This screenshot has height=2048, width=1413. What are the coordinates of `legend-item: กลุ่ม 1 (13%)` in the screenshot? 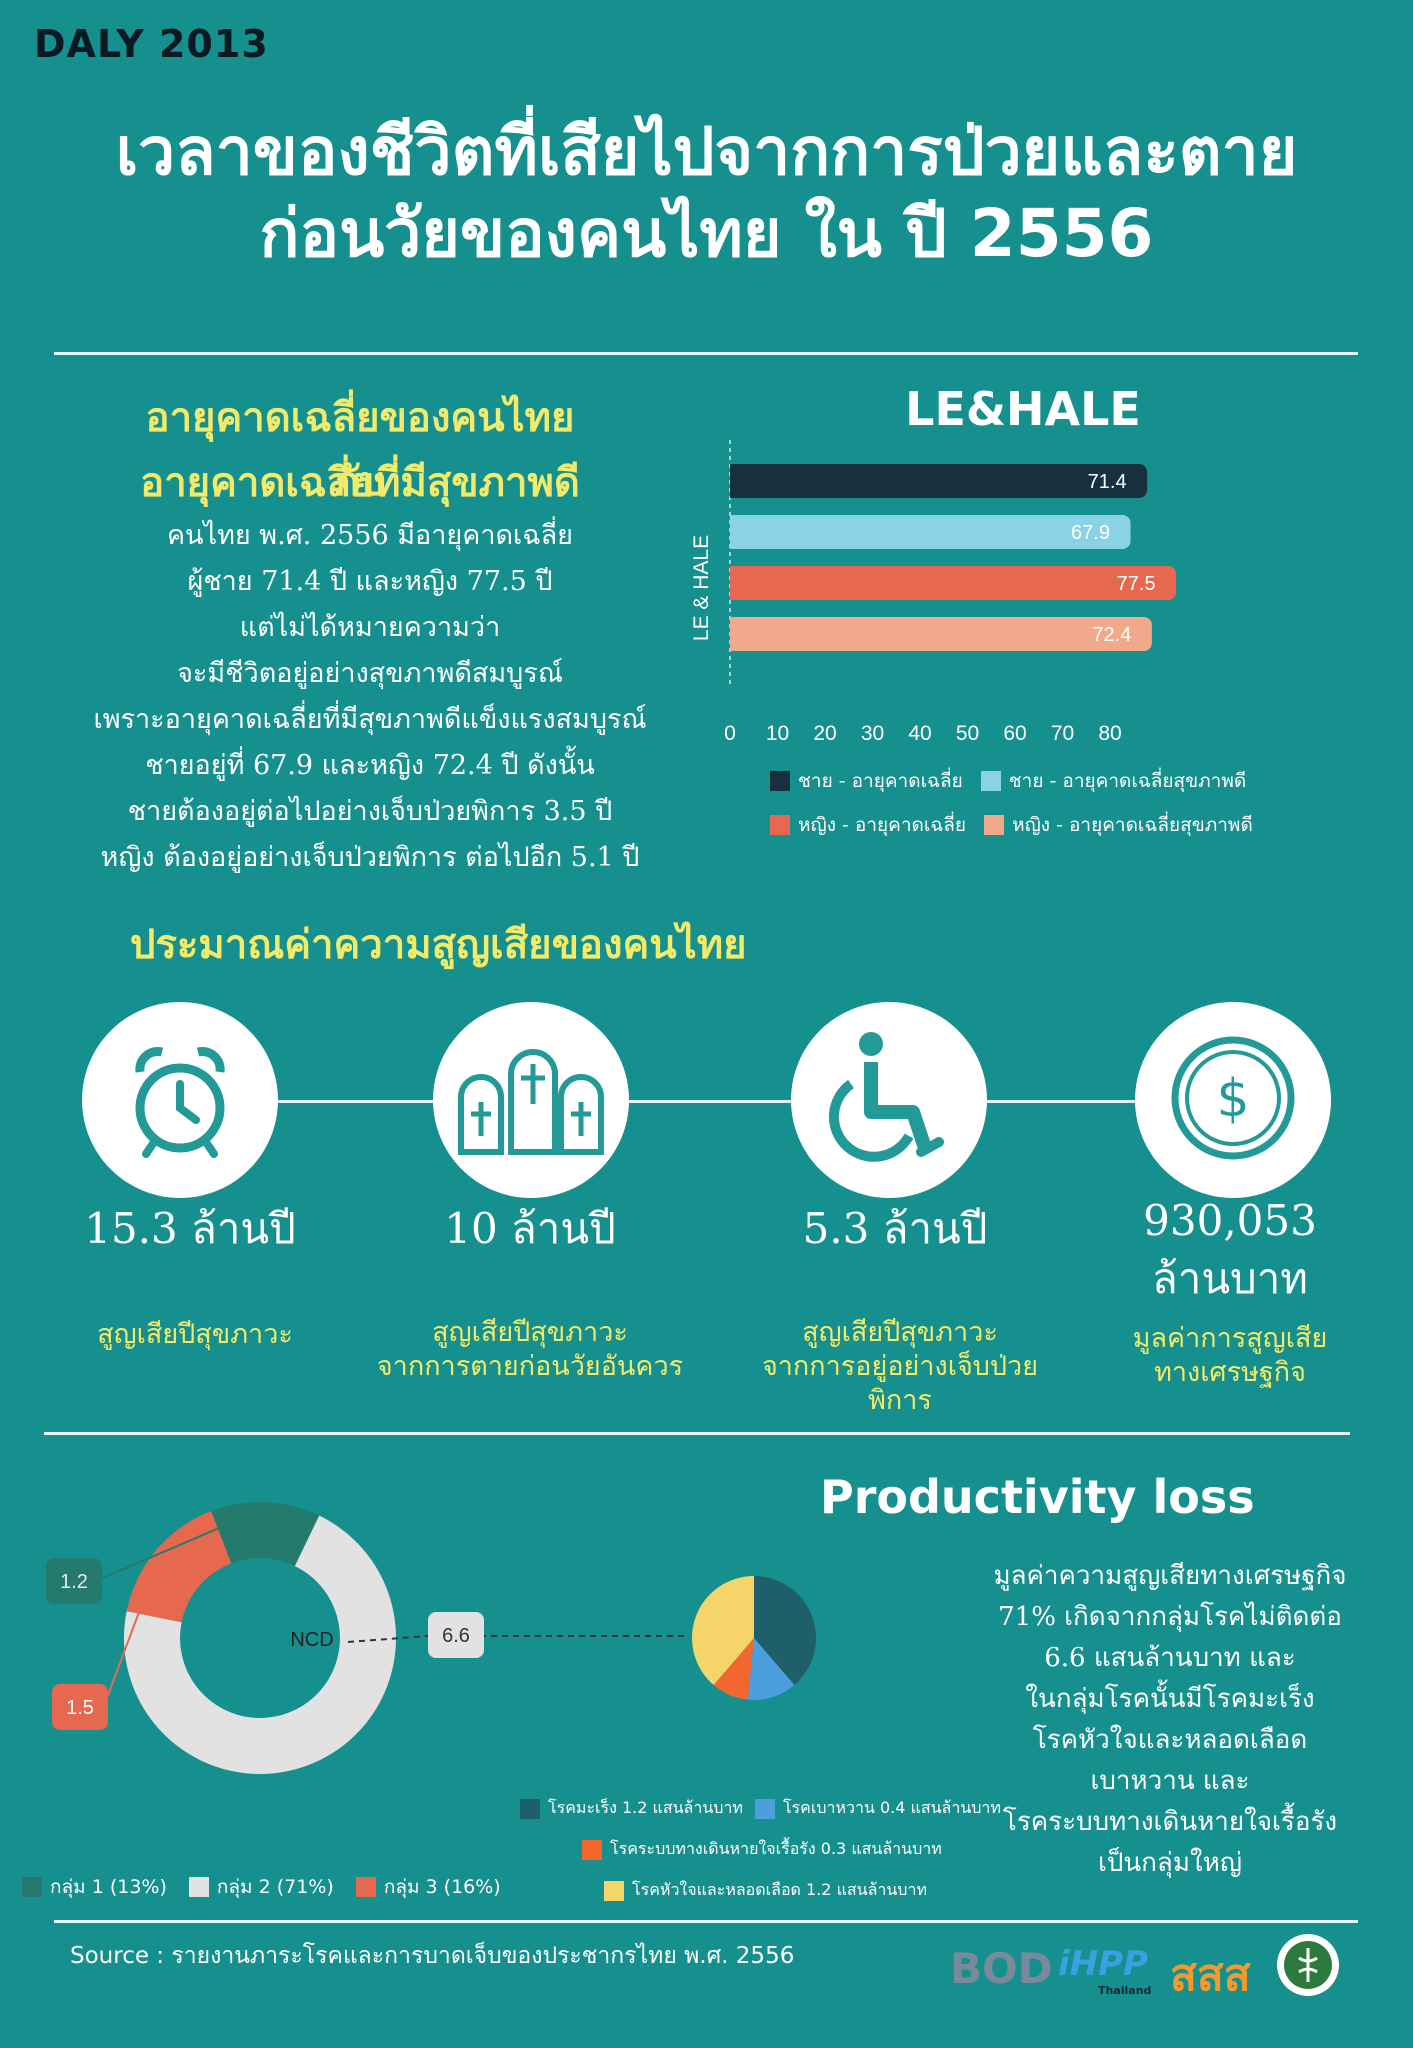 It's located at (94, 1887).